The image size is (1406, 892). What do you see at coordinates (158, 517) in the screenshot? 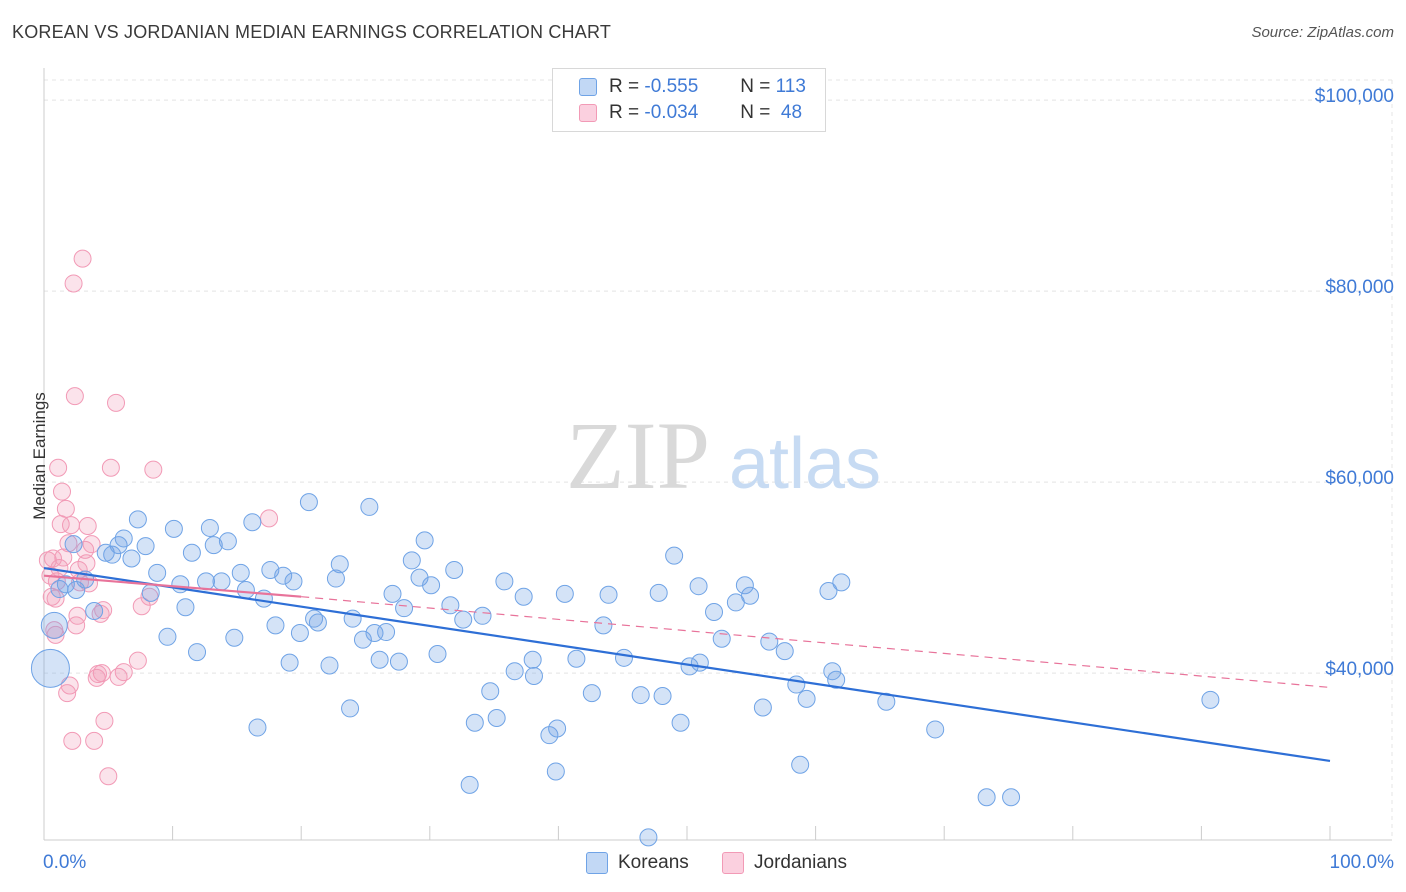
I see `jordanian-points` at bounding box center [158, 517].